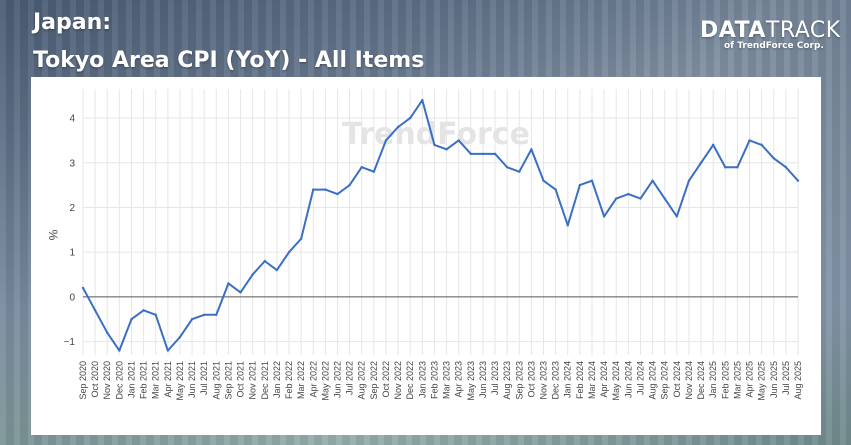 This screenshot has width=851, height=445. Describe the element at coordinates (483, 379) in the screenshot. I see `x-tick-label: Jun 2023` at that location.